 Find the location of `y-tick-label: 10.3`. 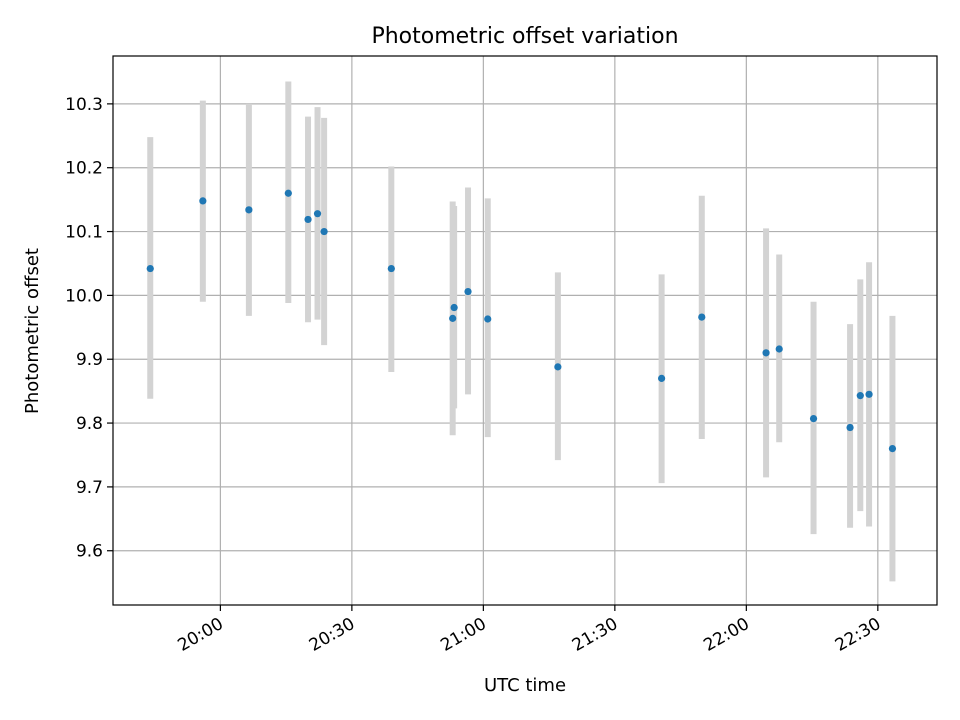

y-tick-label: 10.3 is located at coordinates (84, 105).